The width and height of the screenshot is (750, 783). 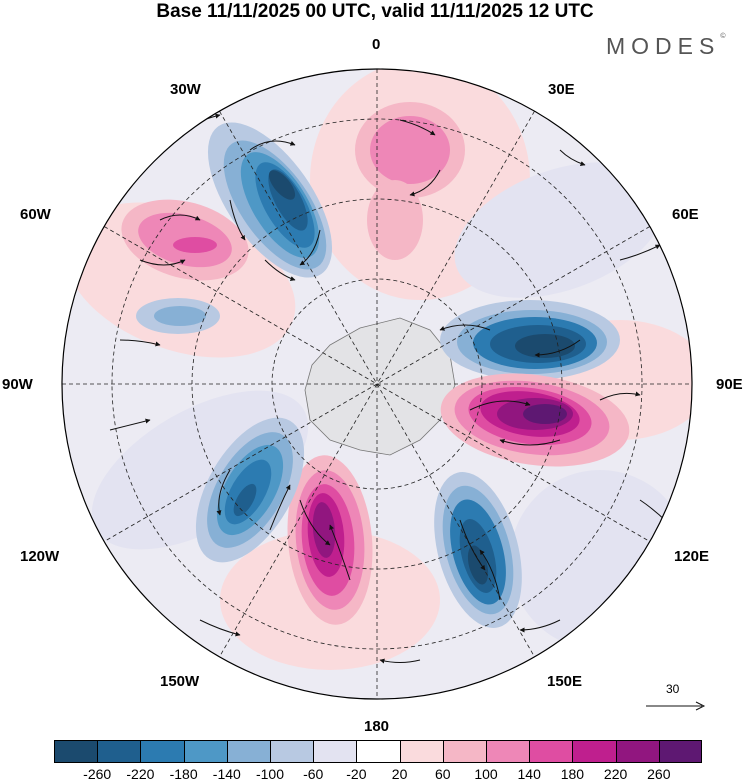 I want to click on trough-90e-blob, so click(x=530, y=340).